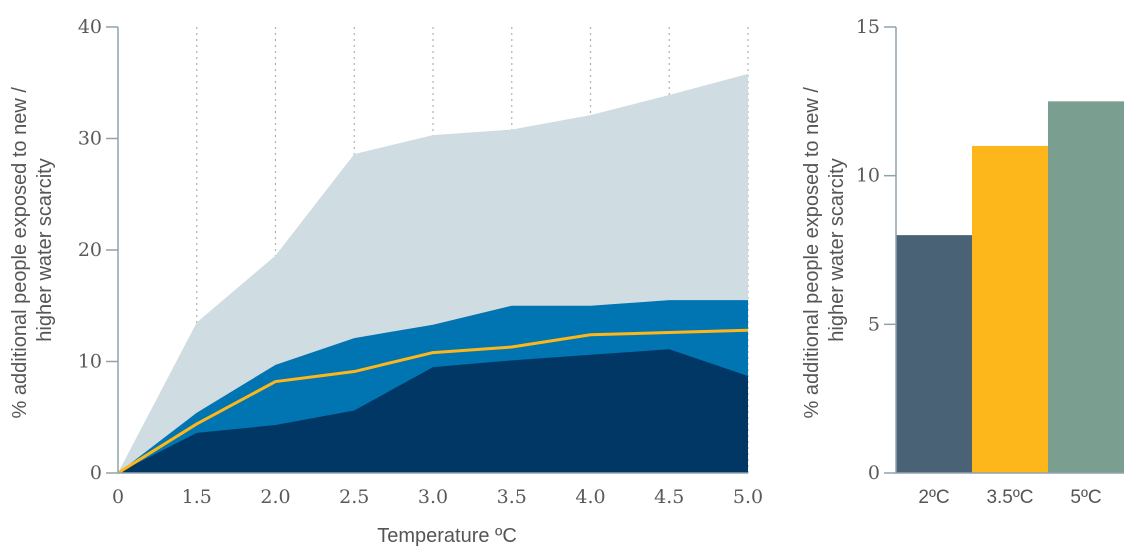  What do you see at coordinates (96, 473) in the screenshot?
I see `y-tick-label-0: 0` at bounding box center [96, 473].